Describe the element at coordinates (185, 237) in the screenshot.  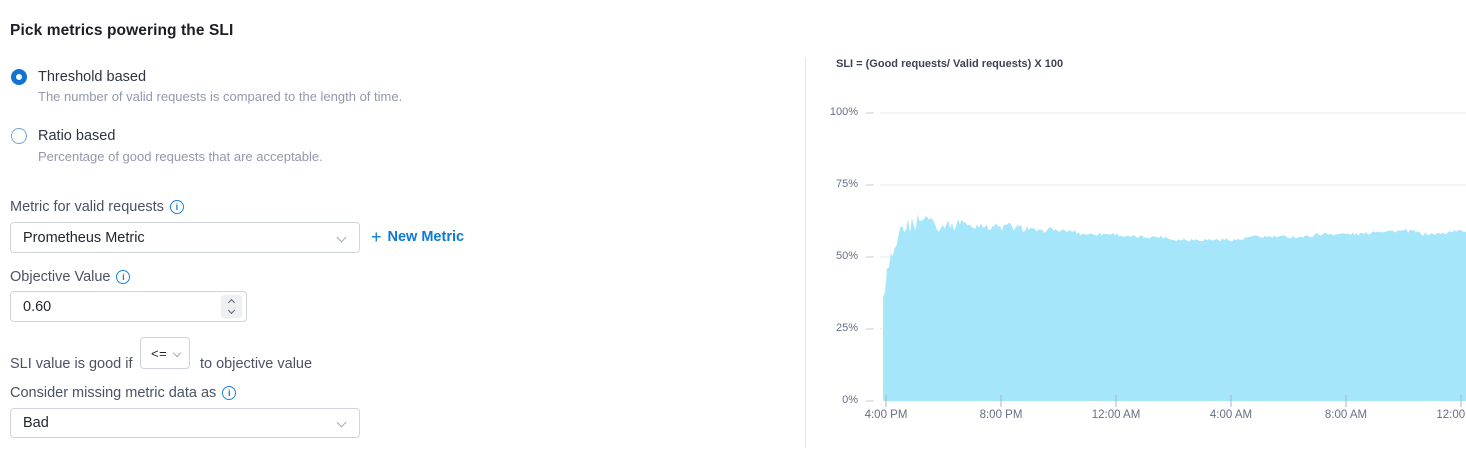
I see `metric-dropdown: Prometheus Metric` at that location.